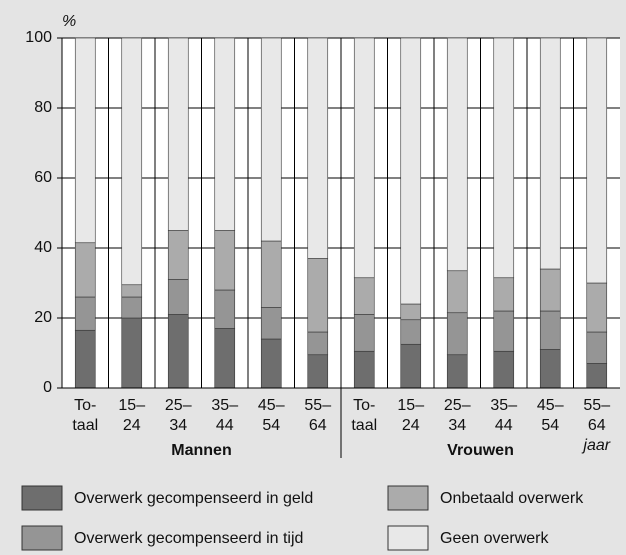  Describe the element at coordinates (480, 450) in the screenshot. I see `group-label: Vrouwen` at that location.